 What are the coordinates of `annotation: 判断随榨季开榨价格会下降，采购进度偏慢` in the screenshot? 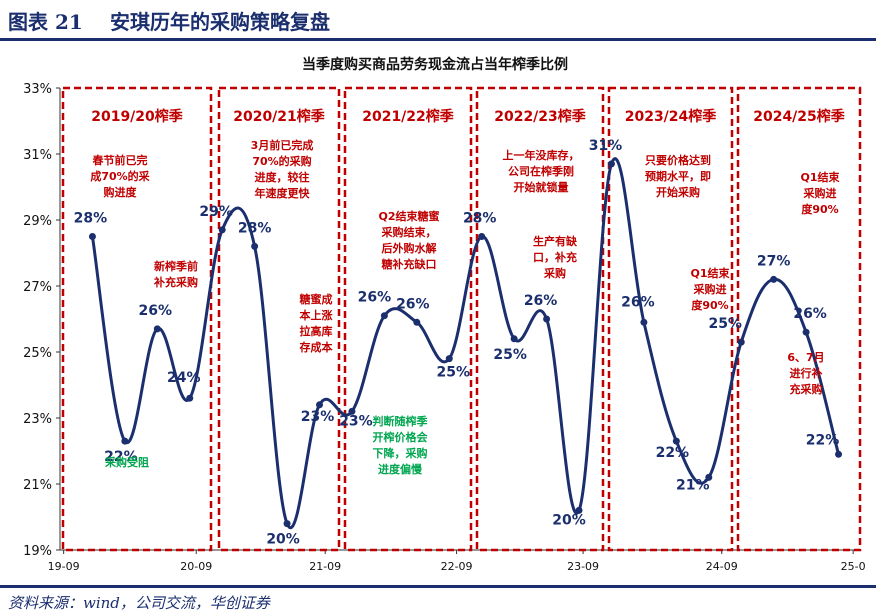 It's located at (401, 445).